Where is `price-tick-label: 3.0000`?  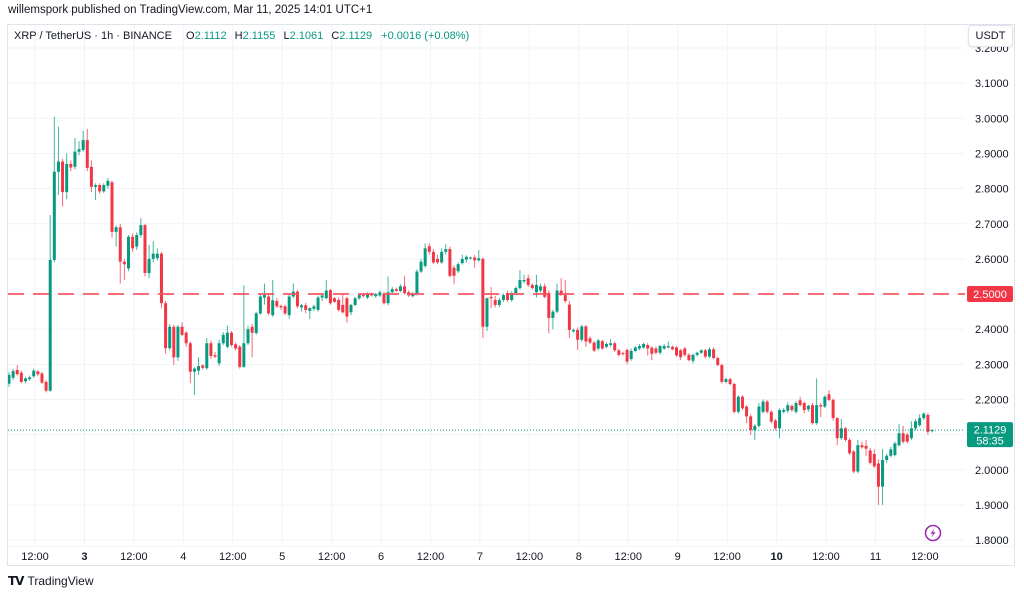 price-tick-label: 3.0000 is located at coordinates (992, 119).